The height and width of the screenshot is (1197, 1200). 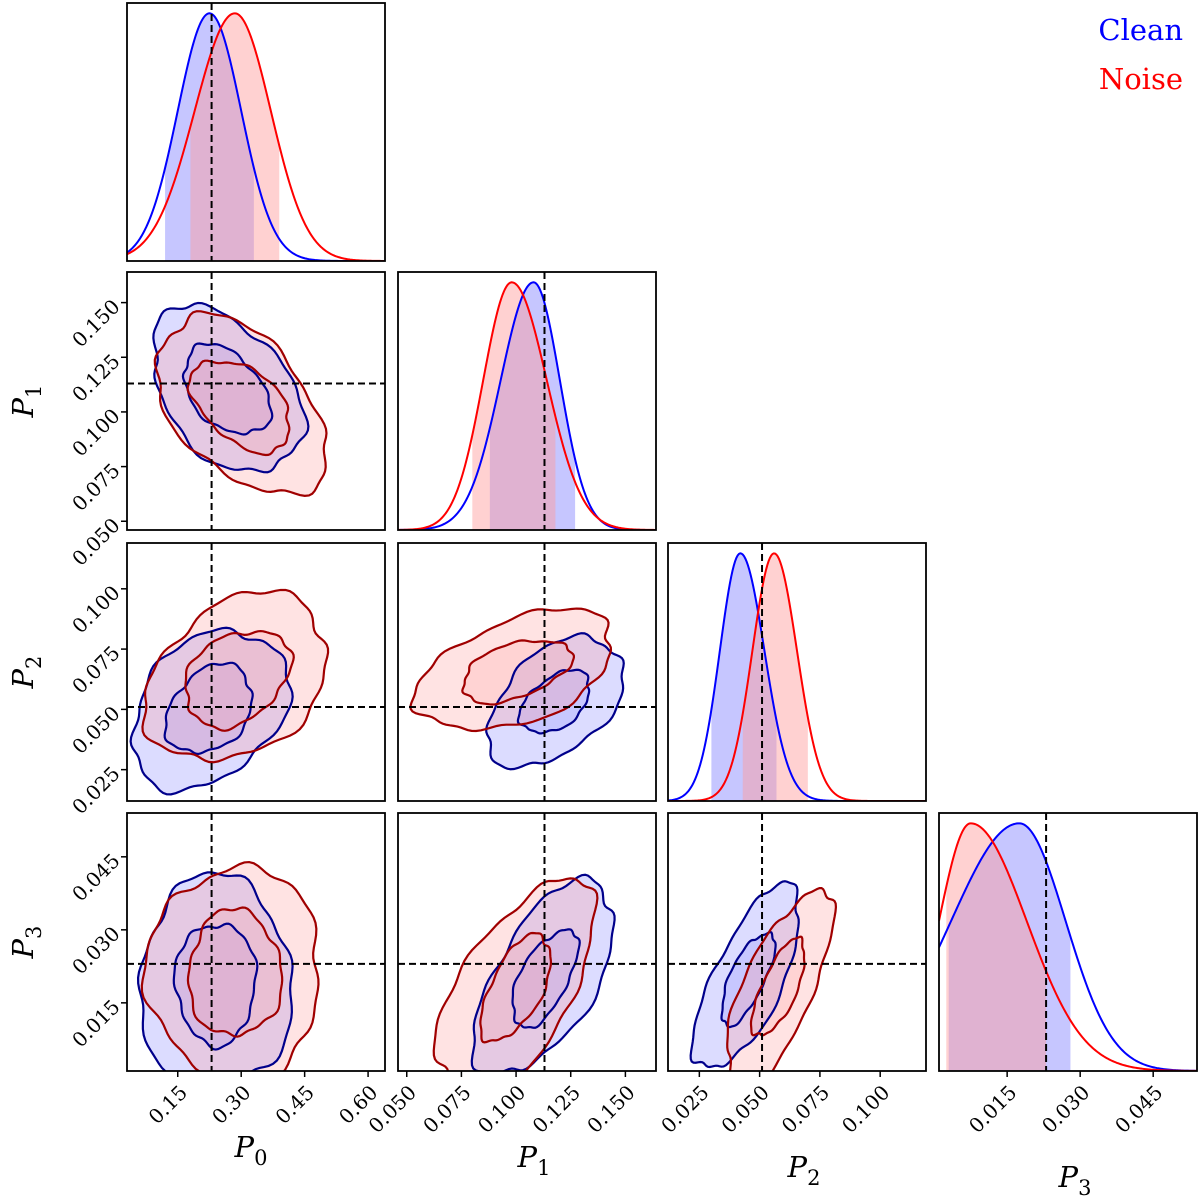 I want to click on credible-band-clean-p3, so click(x=1009, y=947).